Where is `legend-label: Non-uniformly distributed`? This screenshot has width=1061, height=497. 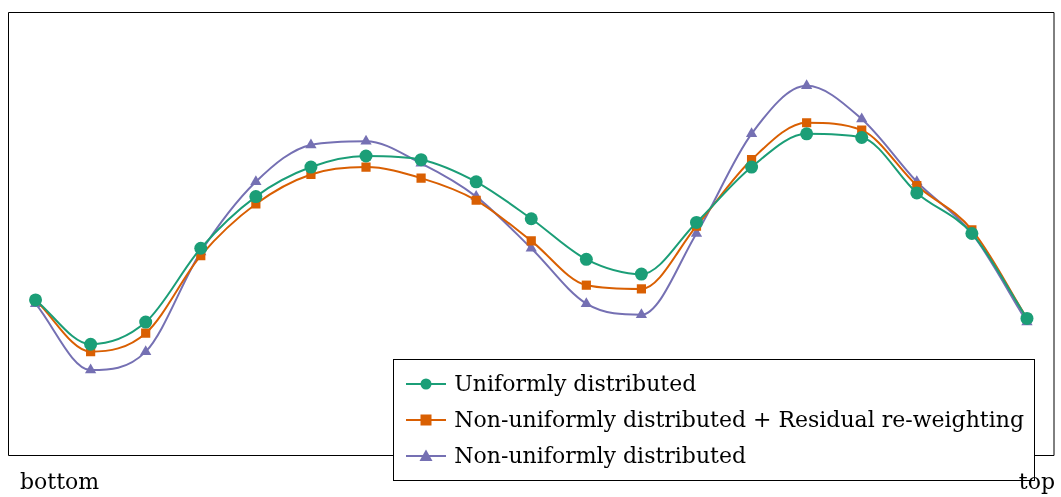 legend-label: Non-uniformly distributed is located at coordinates (600, 456).